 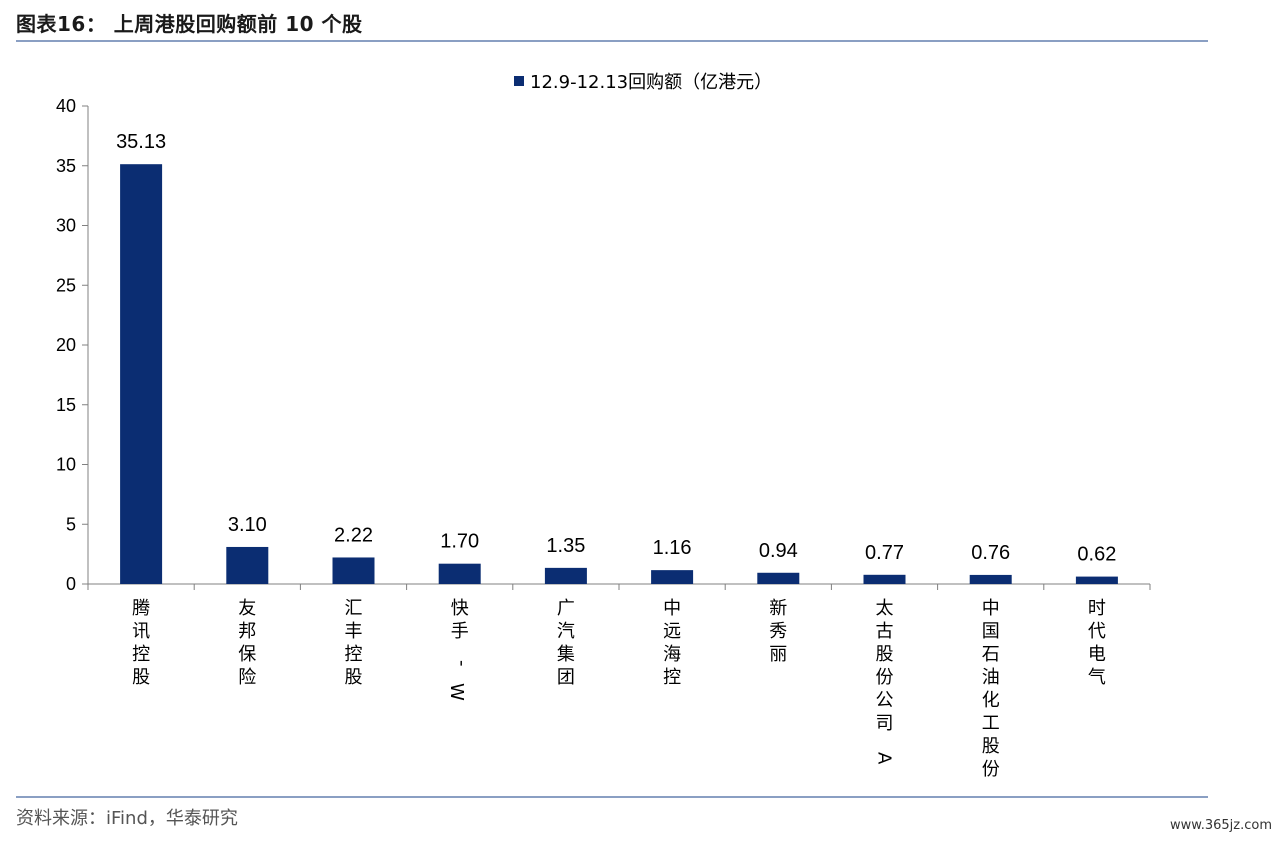 I want to click on category-label: 时代电气, so click(x=1097, y=643).